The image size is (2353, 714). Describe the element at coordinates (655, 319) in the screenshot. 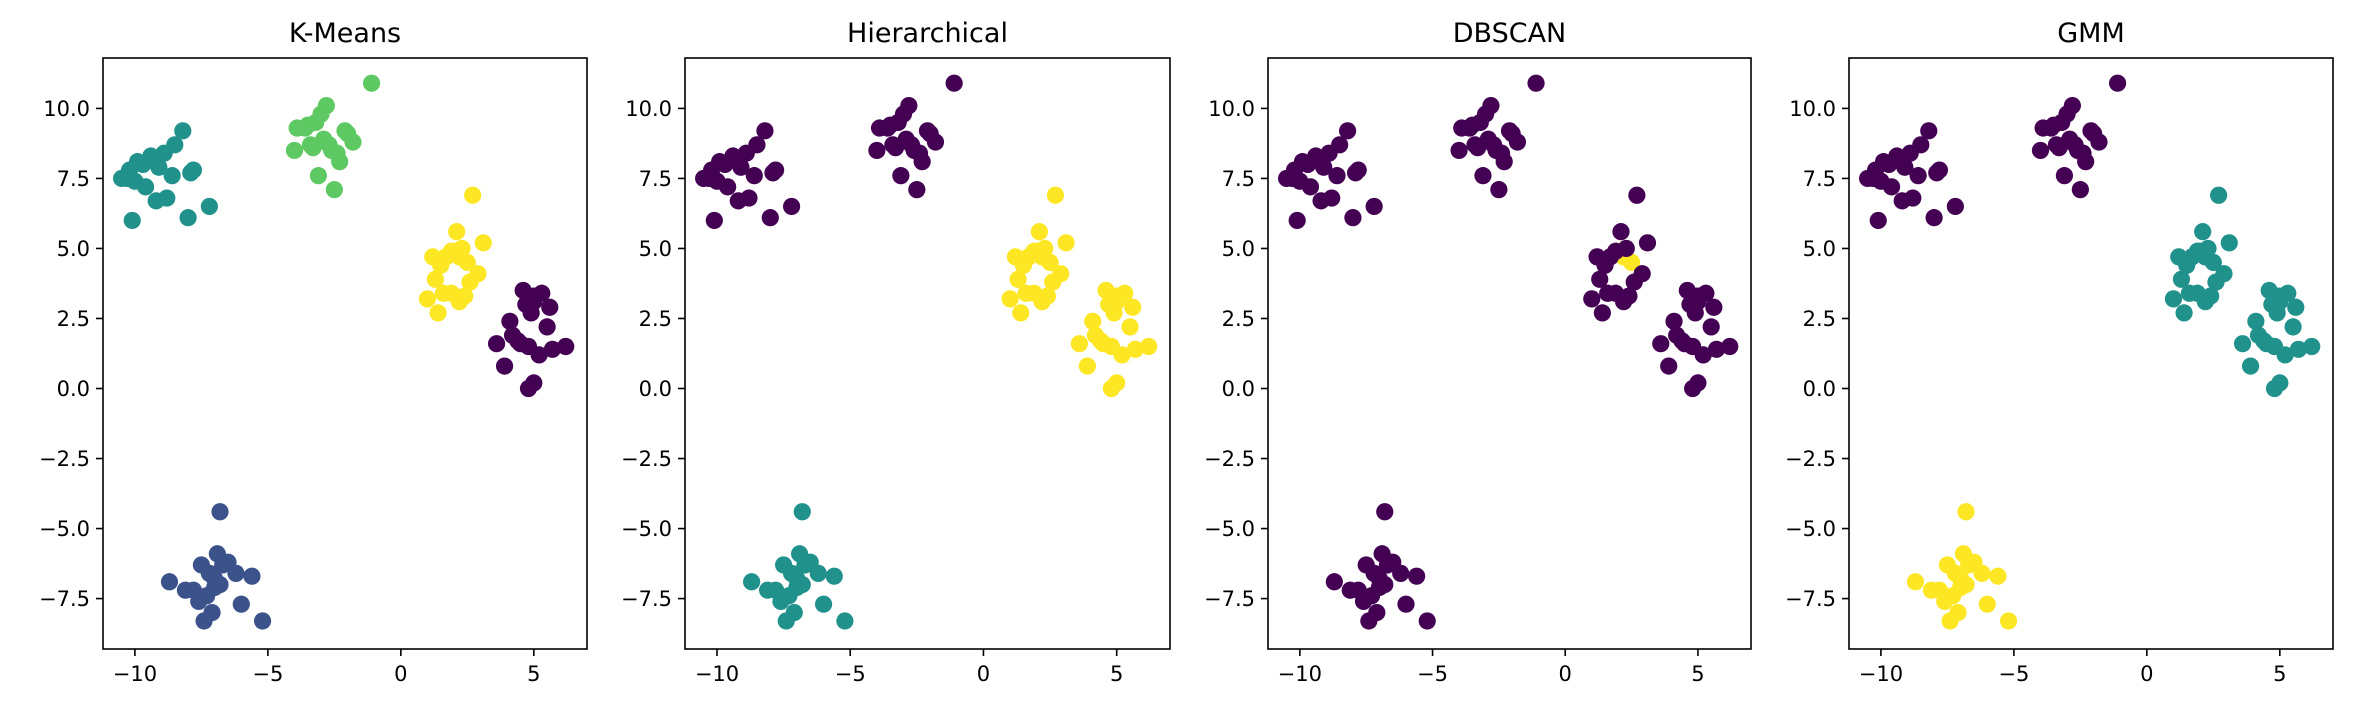

I see `y-tick-label: 2.5` at that location.